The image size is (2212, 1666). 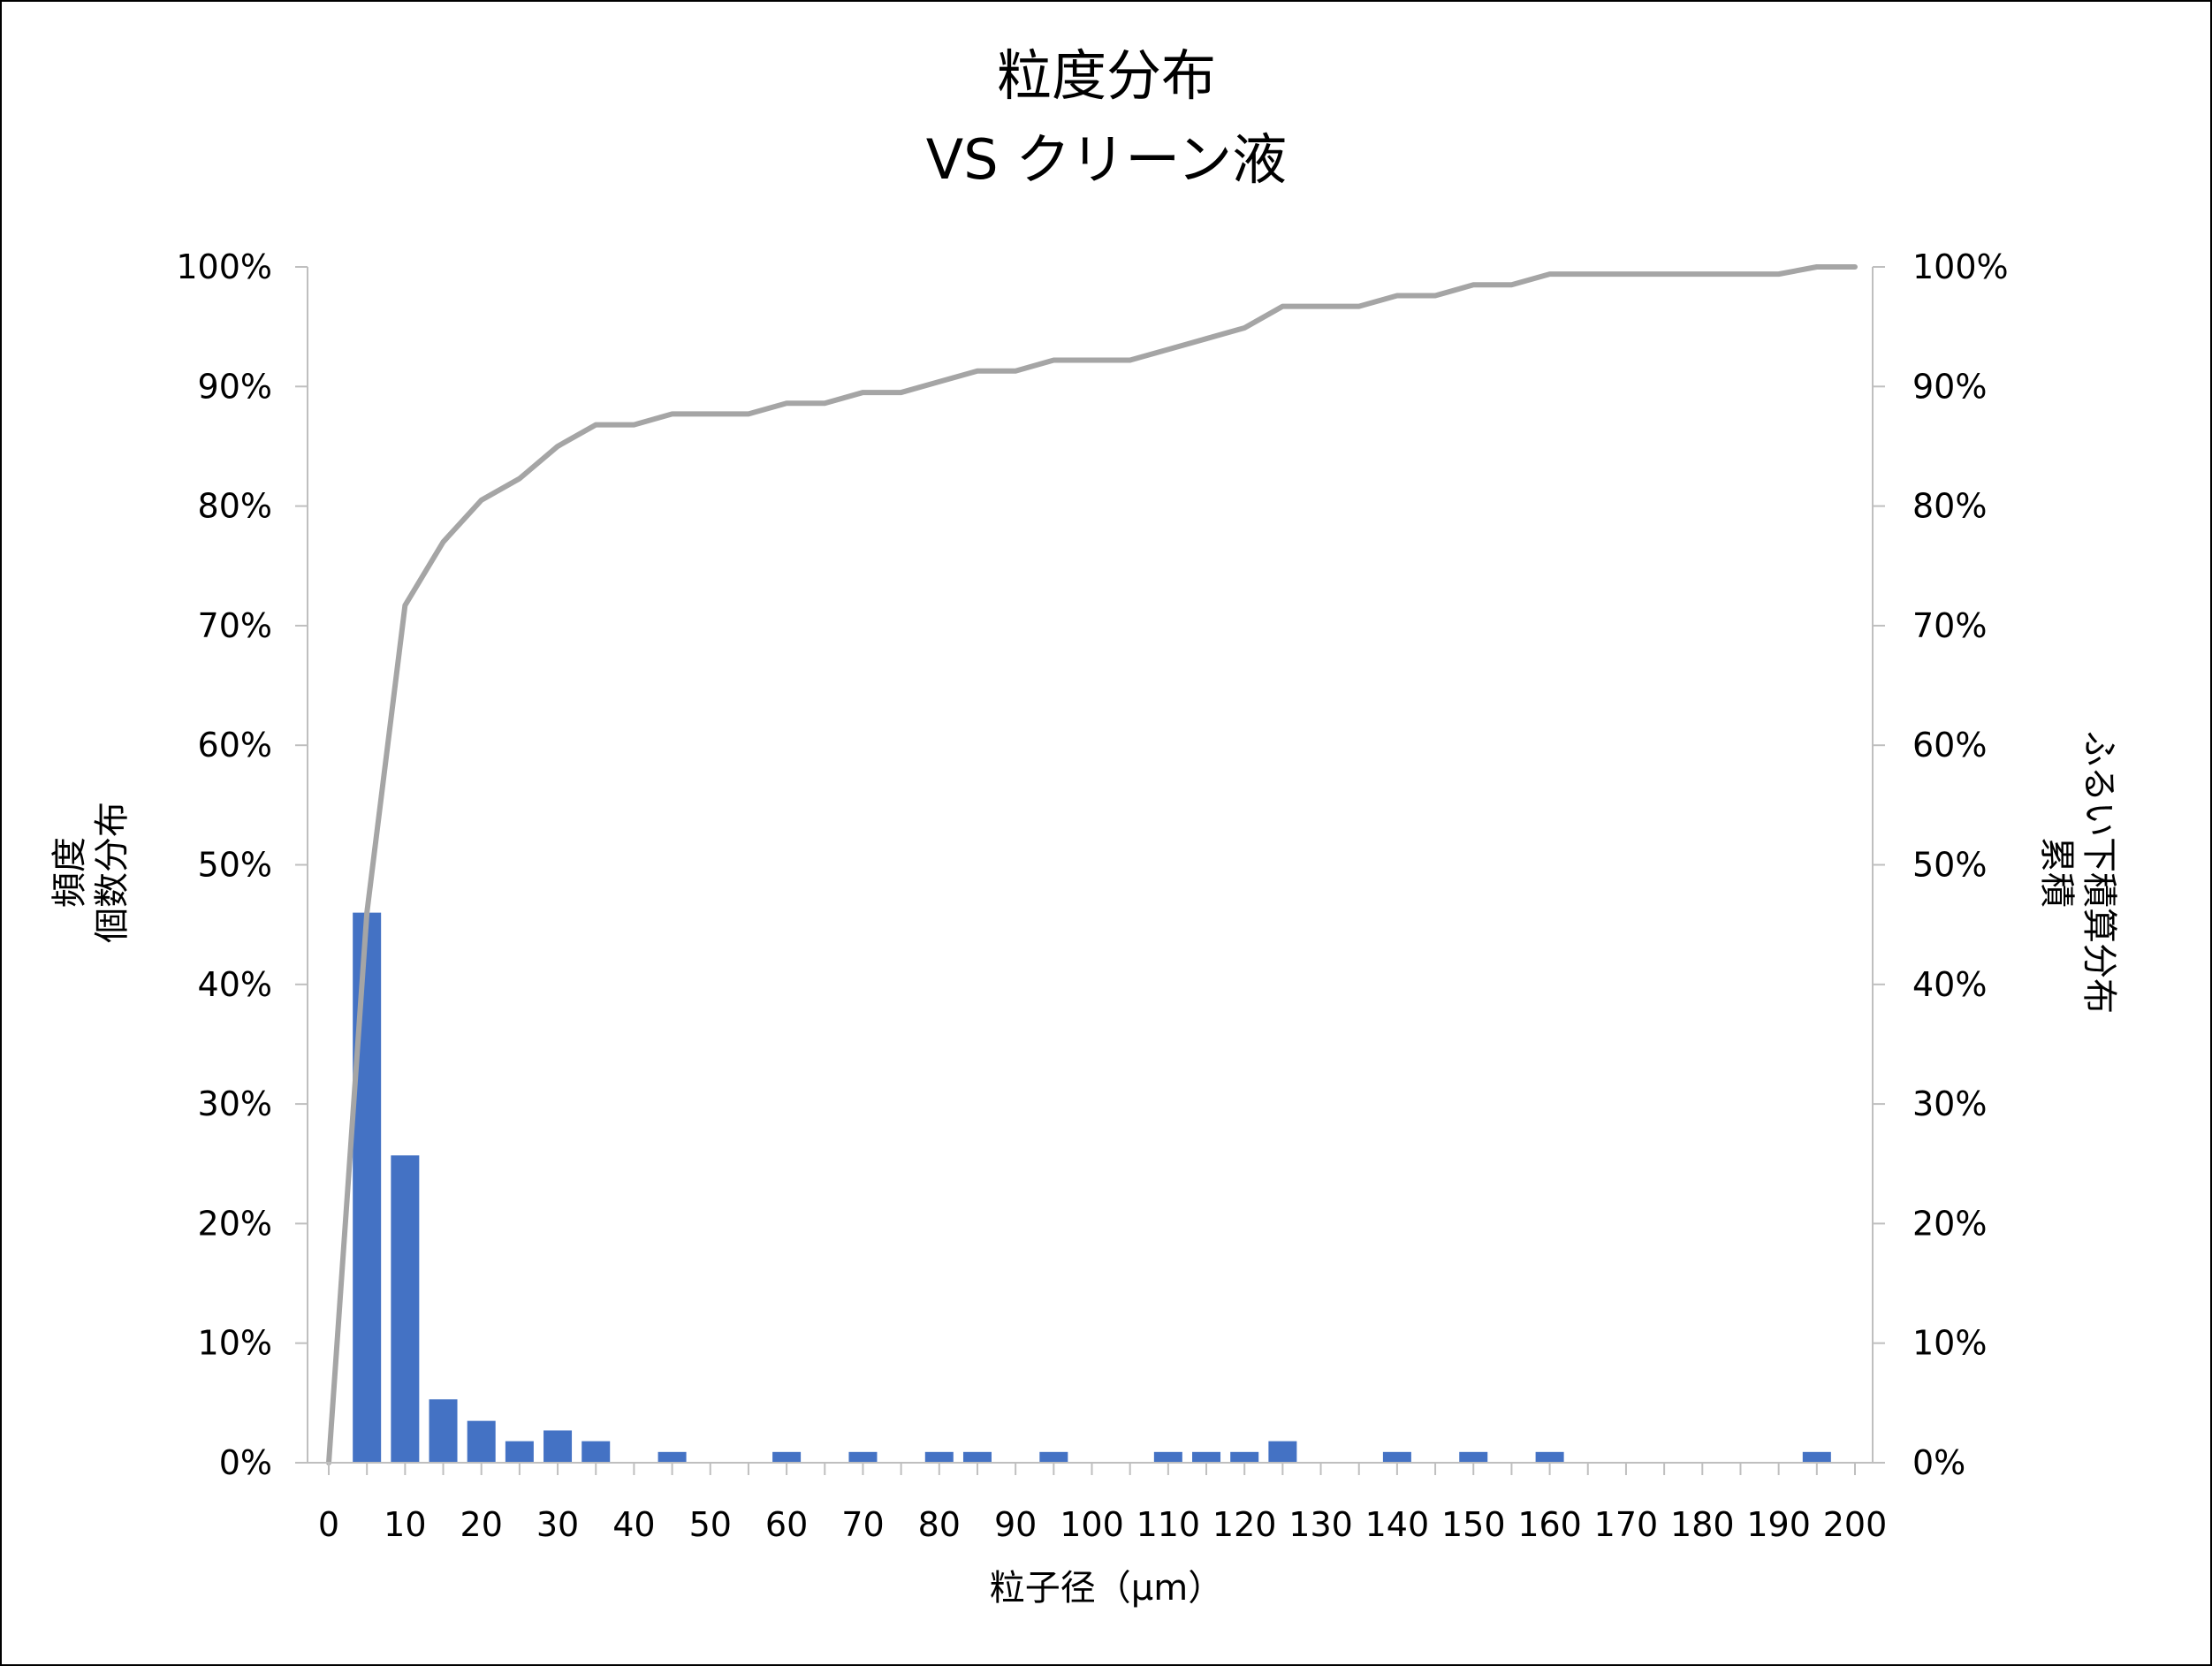 What do you see at coordinates (235, 507) in the screenshot?
I see `left-y-tick-label: 80%` at bounding box center [235, 507].